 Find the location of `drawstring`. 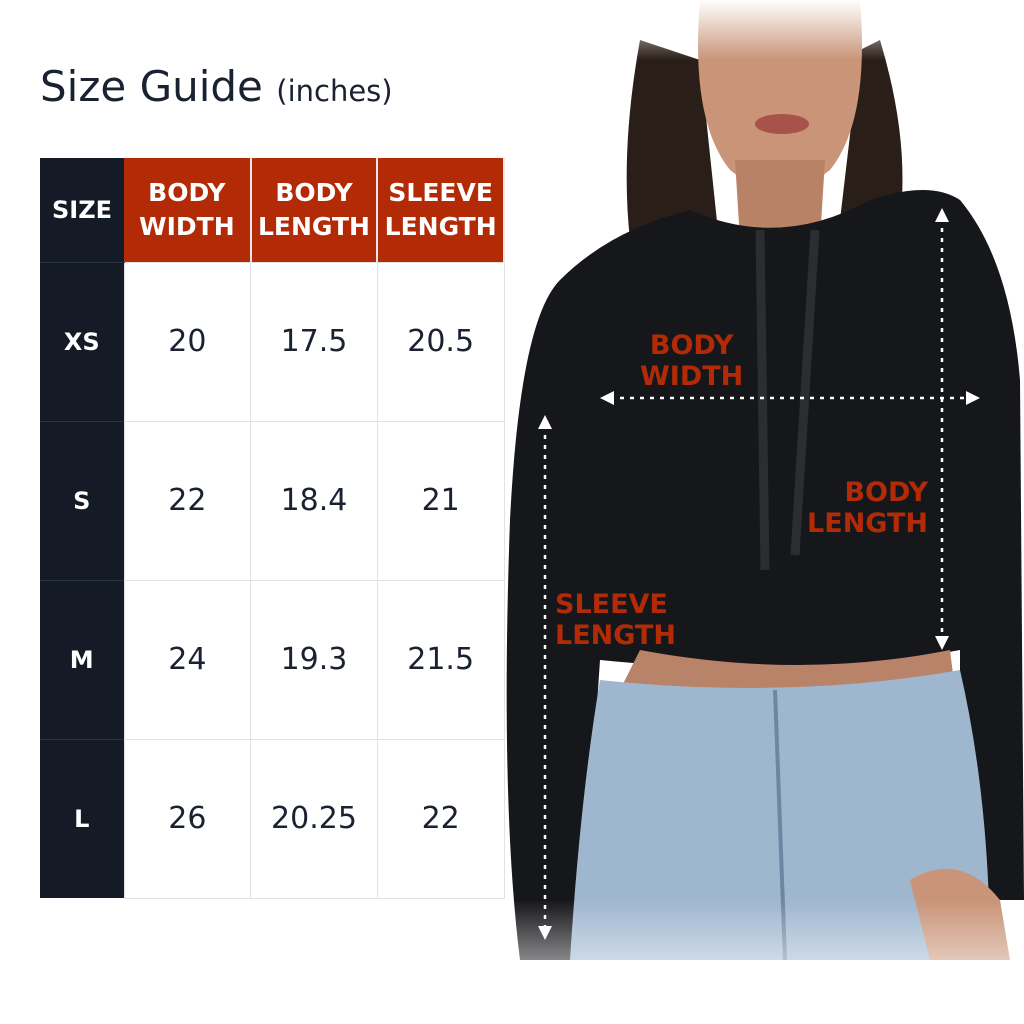

drawstring is located at coordinates (787, 400).